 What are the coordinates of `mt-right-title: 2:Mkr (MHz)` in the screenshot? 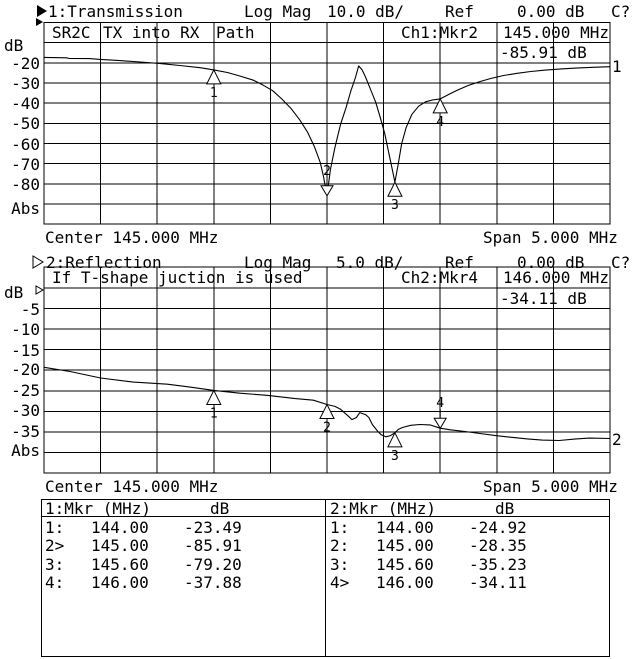 It's located at (383, 508).